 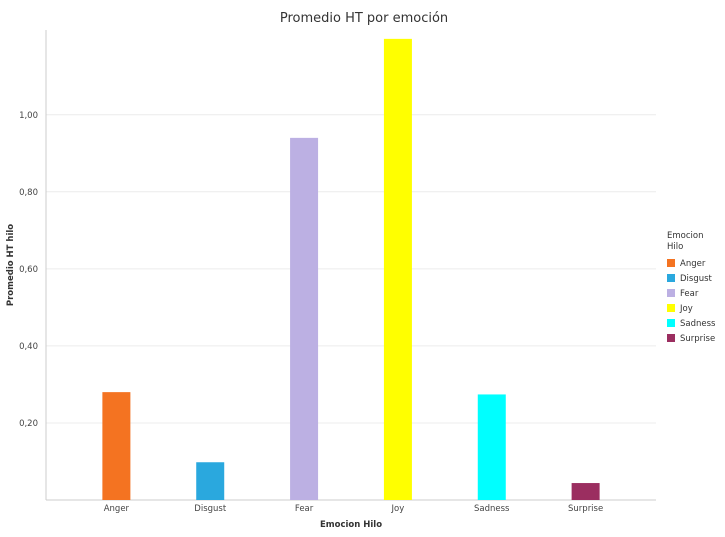 What do you see at coordinates (28, 116) in the screenshot?
I see `y-tick-label: 1,00` at bounding box center [28, 116].